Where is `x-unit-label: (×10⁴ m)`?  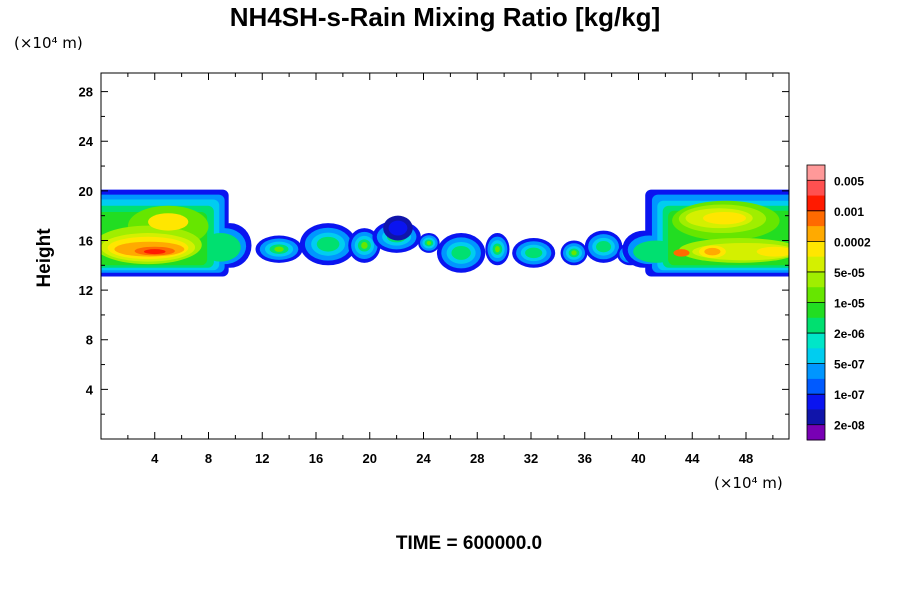
x-unit-label: (×10⁴ m) is located at coordinates (748, 483).